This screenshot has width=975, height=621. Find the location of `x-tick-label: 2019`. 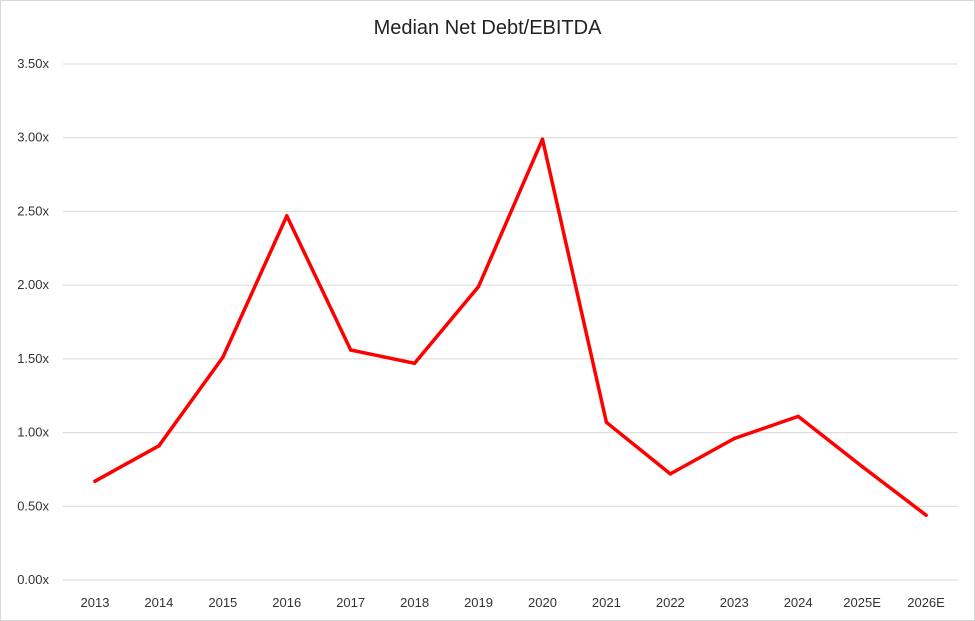

x-tick-label: 2019 is located at coordinates (478, 602).